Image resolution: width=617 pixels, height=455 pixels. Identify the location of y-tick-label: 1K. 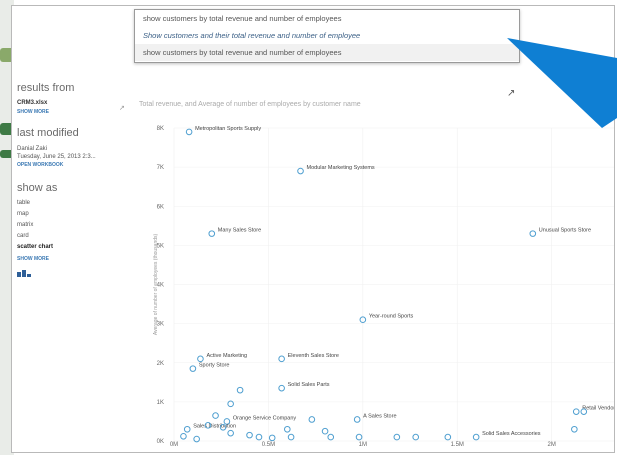
(160, 403).